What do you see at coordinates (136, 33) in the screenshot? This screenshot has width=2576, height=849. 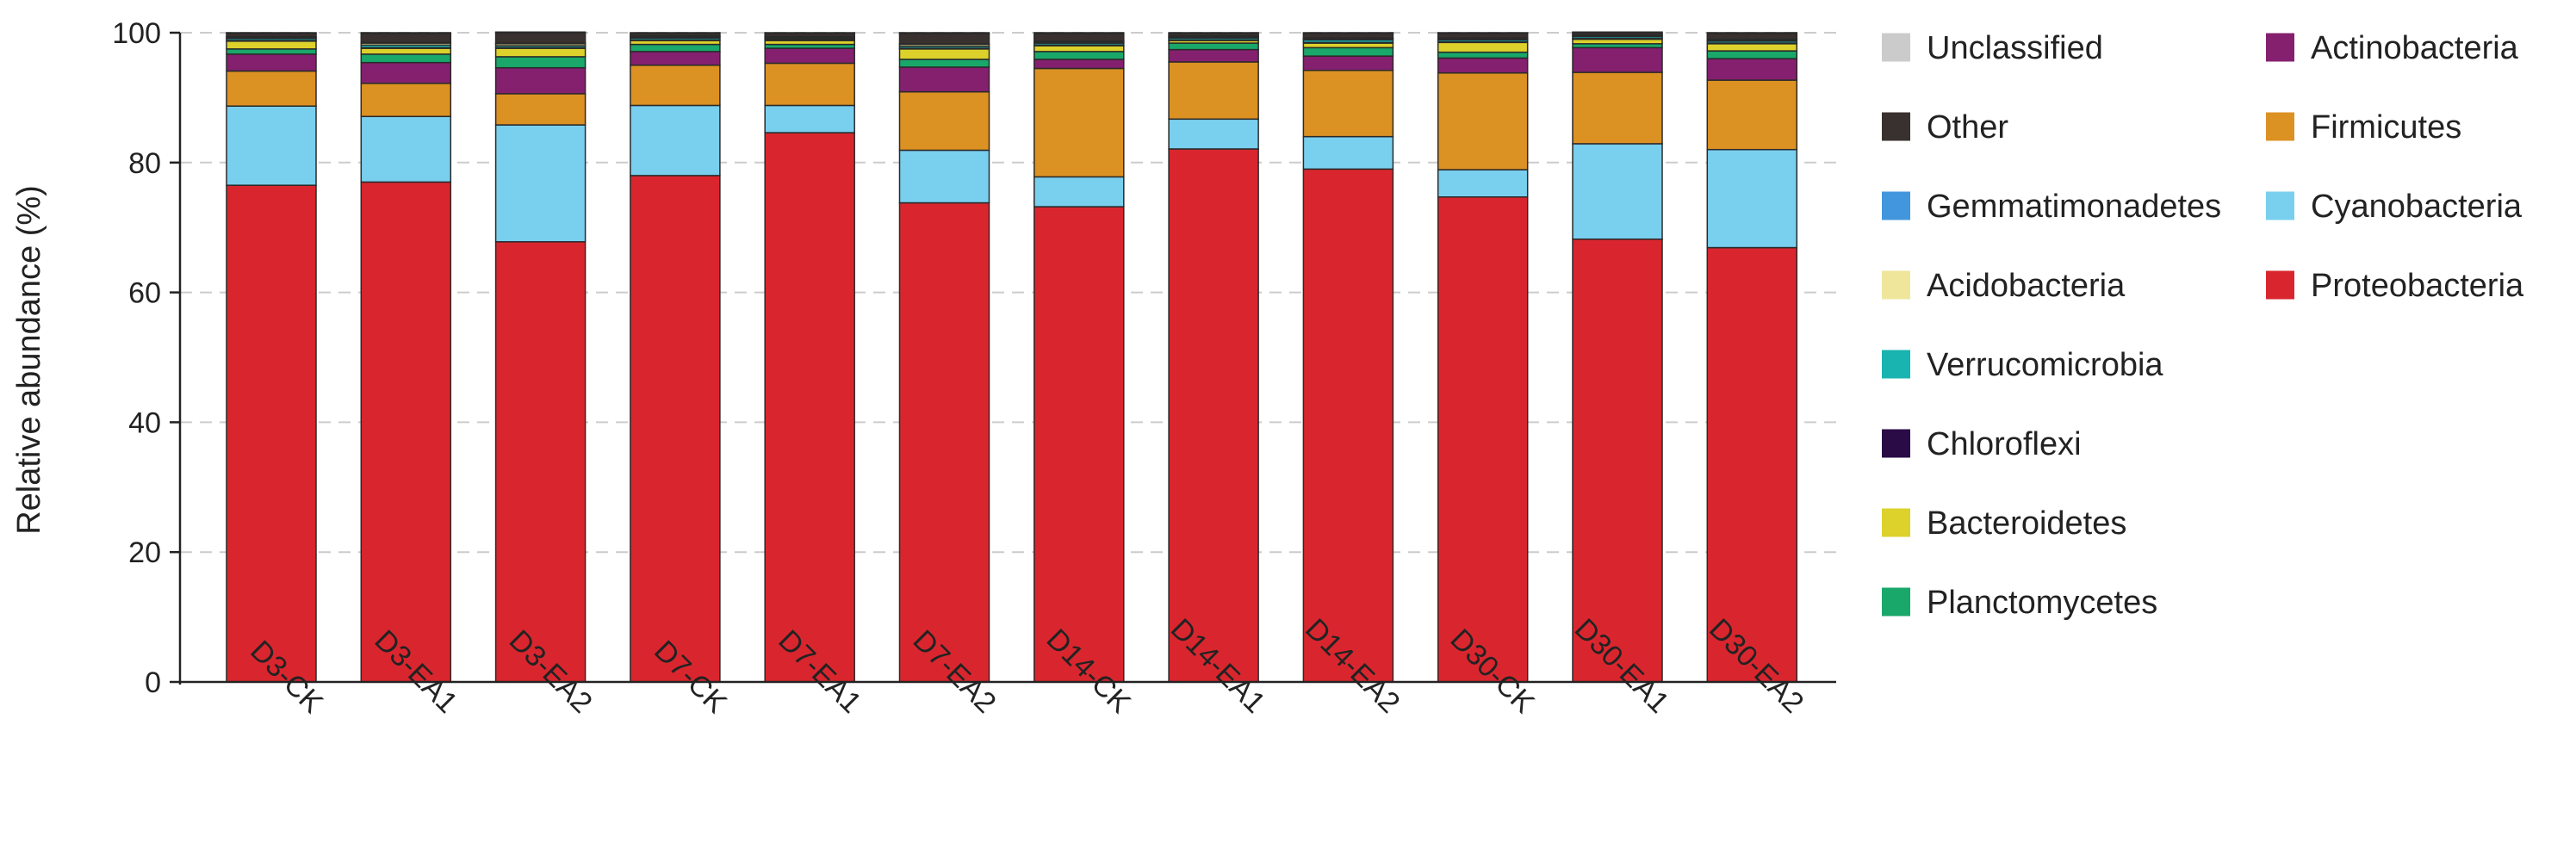 I see `y-tick-label: 100` at bounding box center [136, 33].